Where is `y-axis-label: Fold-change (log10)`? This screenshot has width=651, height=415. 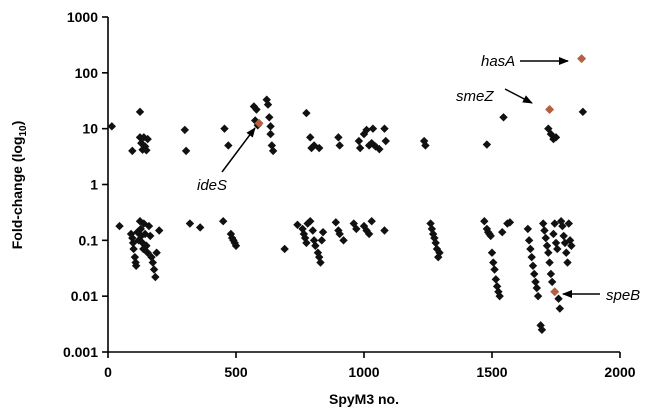 y-axis-label: Fold-change (log10) is located at coordinates (19, 185).